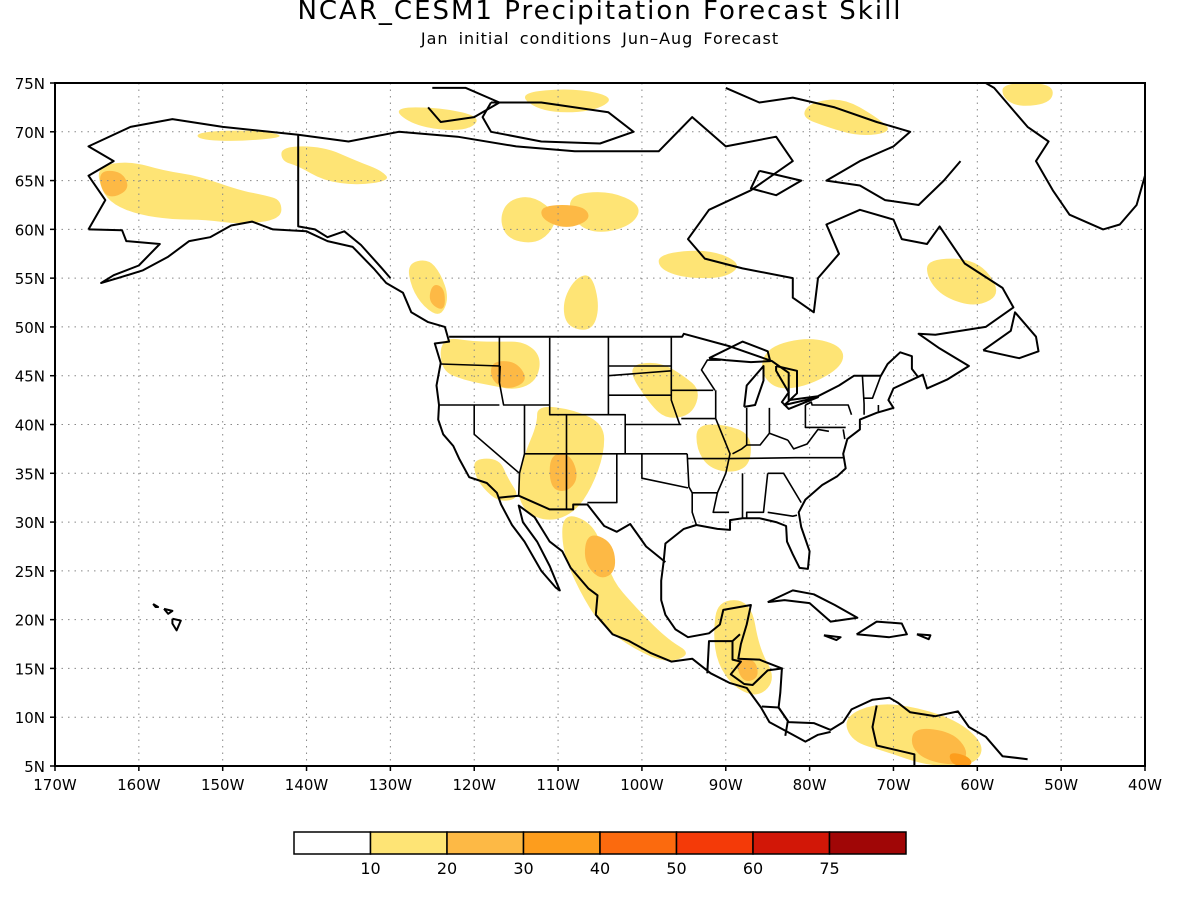  What do you see at coordinates (30, 377) in the screenshot?
I see `lat-tick-label: 45N` at bounding box center [30, 377].